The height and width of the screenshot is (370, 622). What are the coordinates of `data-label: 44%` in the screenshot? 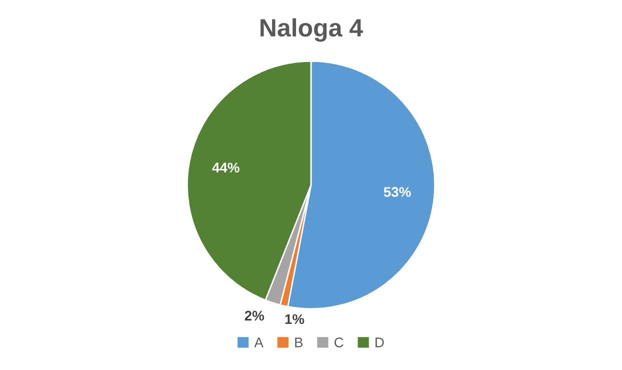 It's located at (226, 167).